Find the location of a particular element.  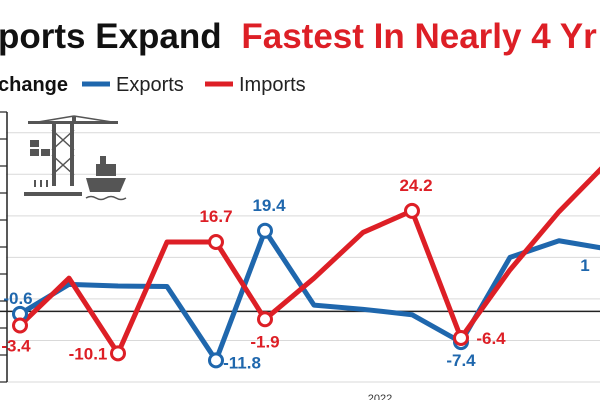

x-tick-layer: 2022 is located at coordinates (380, 396).